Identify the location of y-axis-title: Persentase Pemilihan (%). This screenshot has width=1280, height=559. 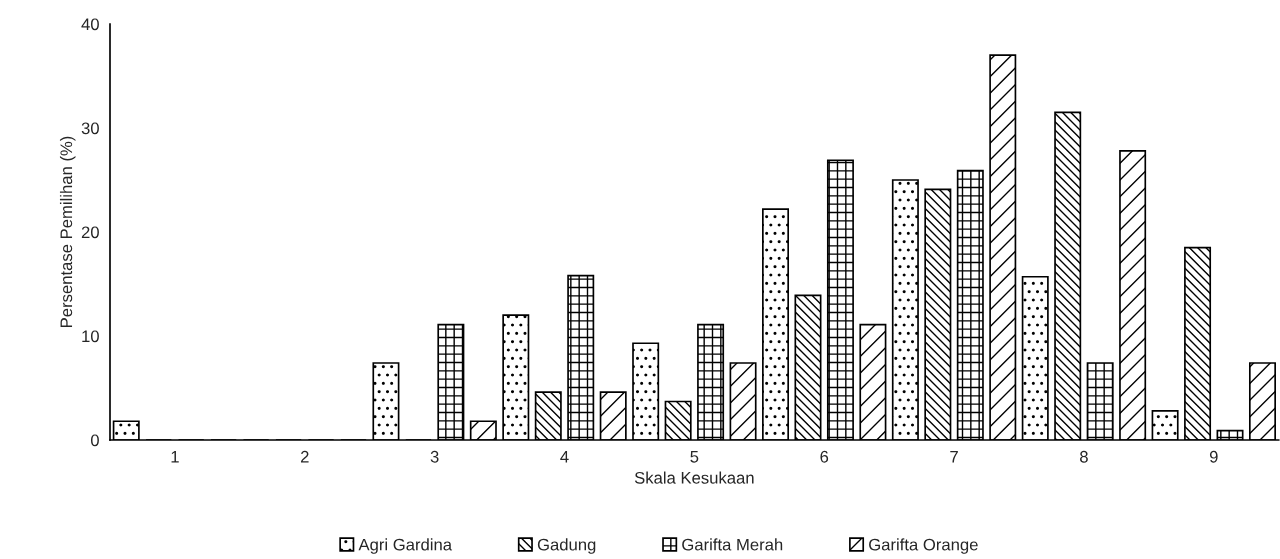
(67, 231).